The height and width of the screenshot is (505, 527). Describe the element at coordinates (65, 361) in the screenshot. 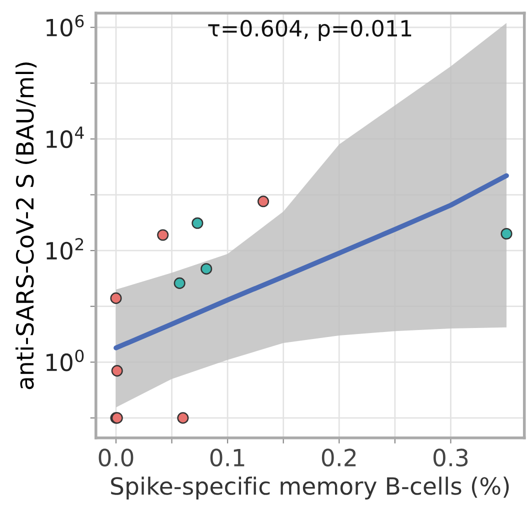

I see `y-tick-label: 10$^{0}$` at that location.